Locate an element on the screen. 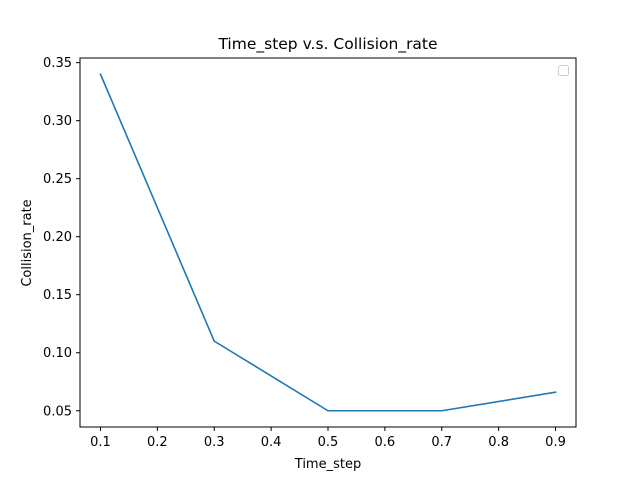  x-tick-label: 0.5 is located at coordinates (328, 442).